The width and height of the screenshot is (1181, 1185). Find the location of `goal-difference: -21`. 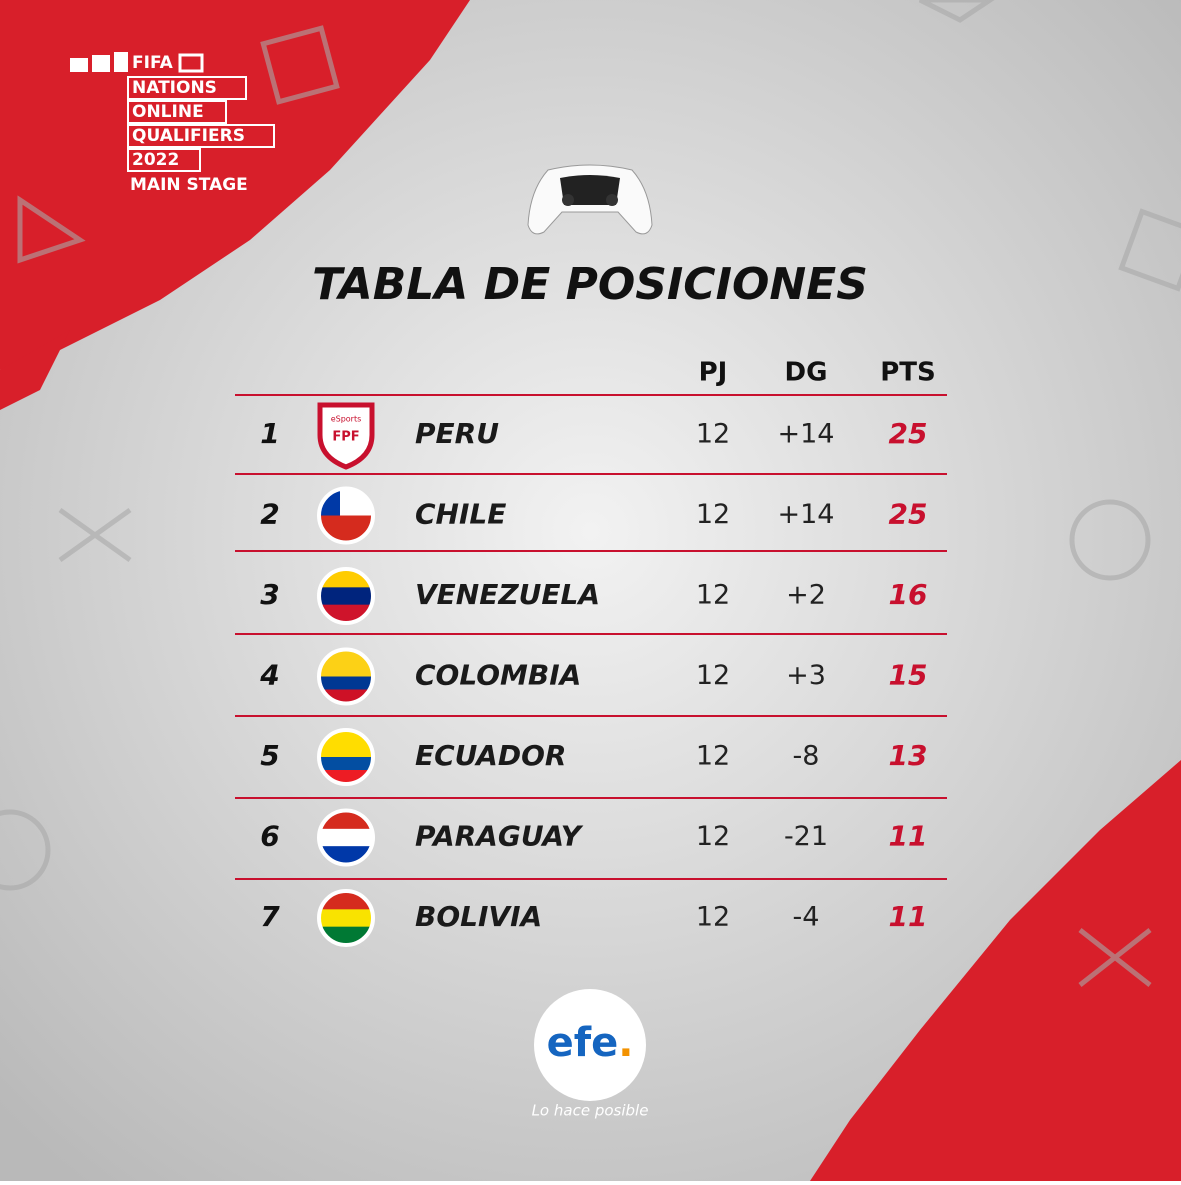

goal-difference: -21 is located at coordinates (806, 836).